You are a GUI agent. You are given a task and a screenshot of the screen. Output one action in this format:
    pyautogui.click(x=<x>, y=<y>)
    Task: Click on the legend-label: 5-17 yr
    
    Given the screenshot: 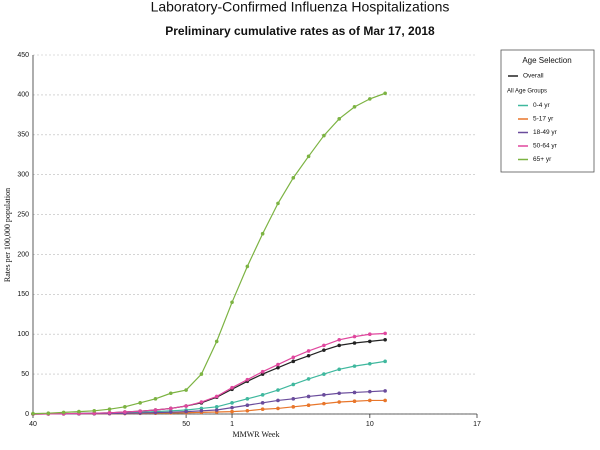 What is the action you would take?
    pyautogui.click(x=543, y=119)
    